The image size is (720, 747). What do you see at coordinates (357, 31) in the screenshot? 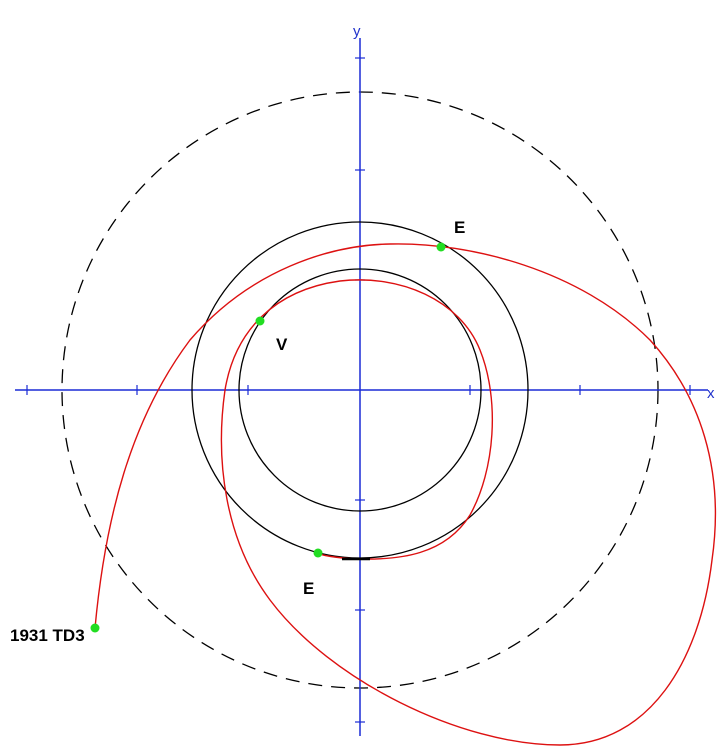
I see `y-axis-label: y` at bounding box center [357, 31].